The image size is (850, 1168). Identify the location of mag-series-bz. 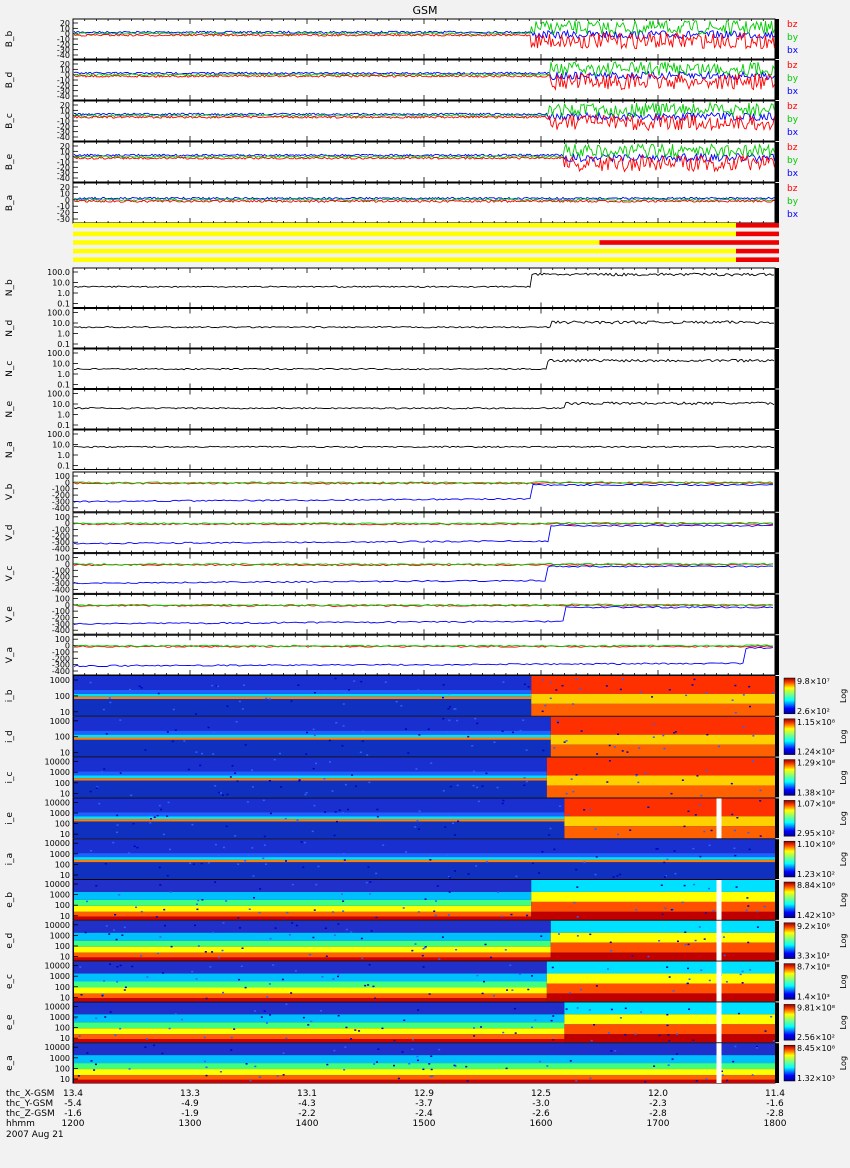
(424, 163).